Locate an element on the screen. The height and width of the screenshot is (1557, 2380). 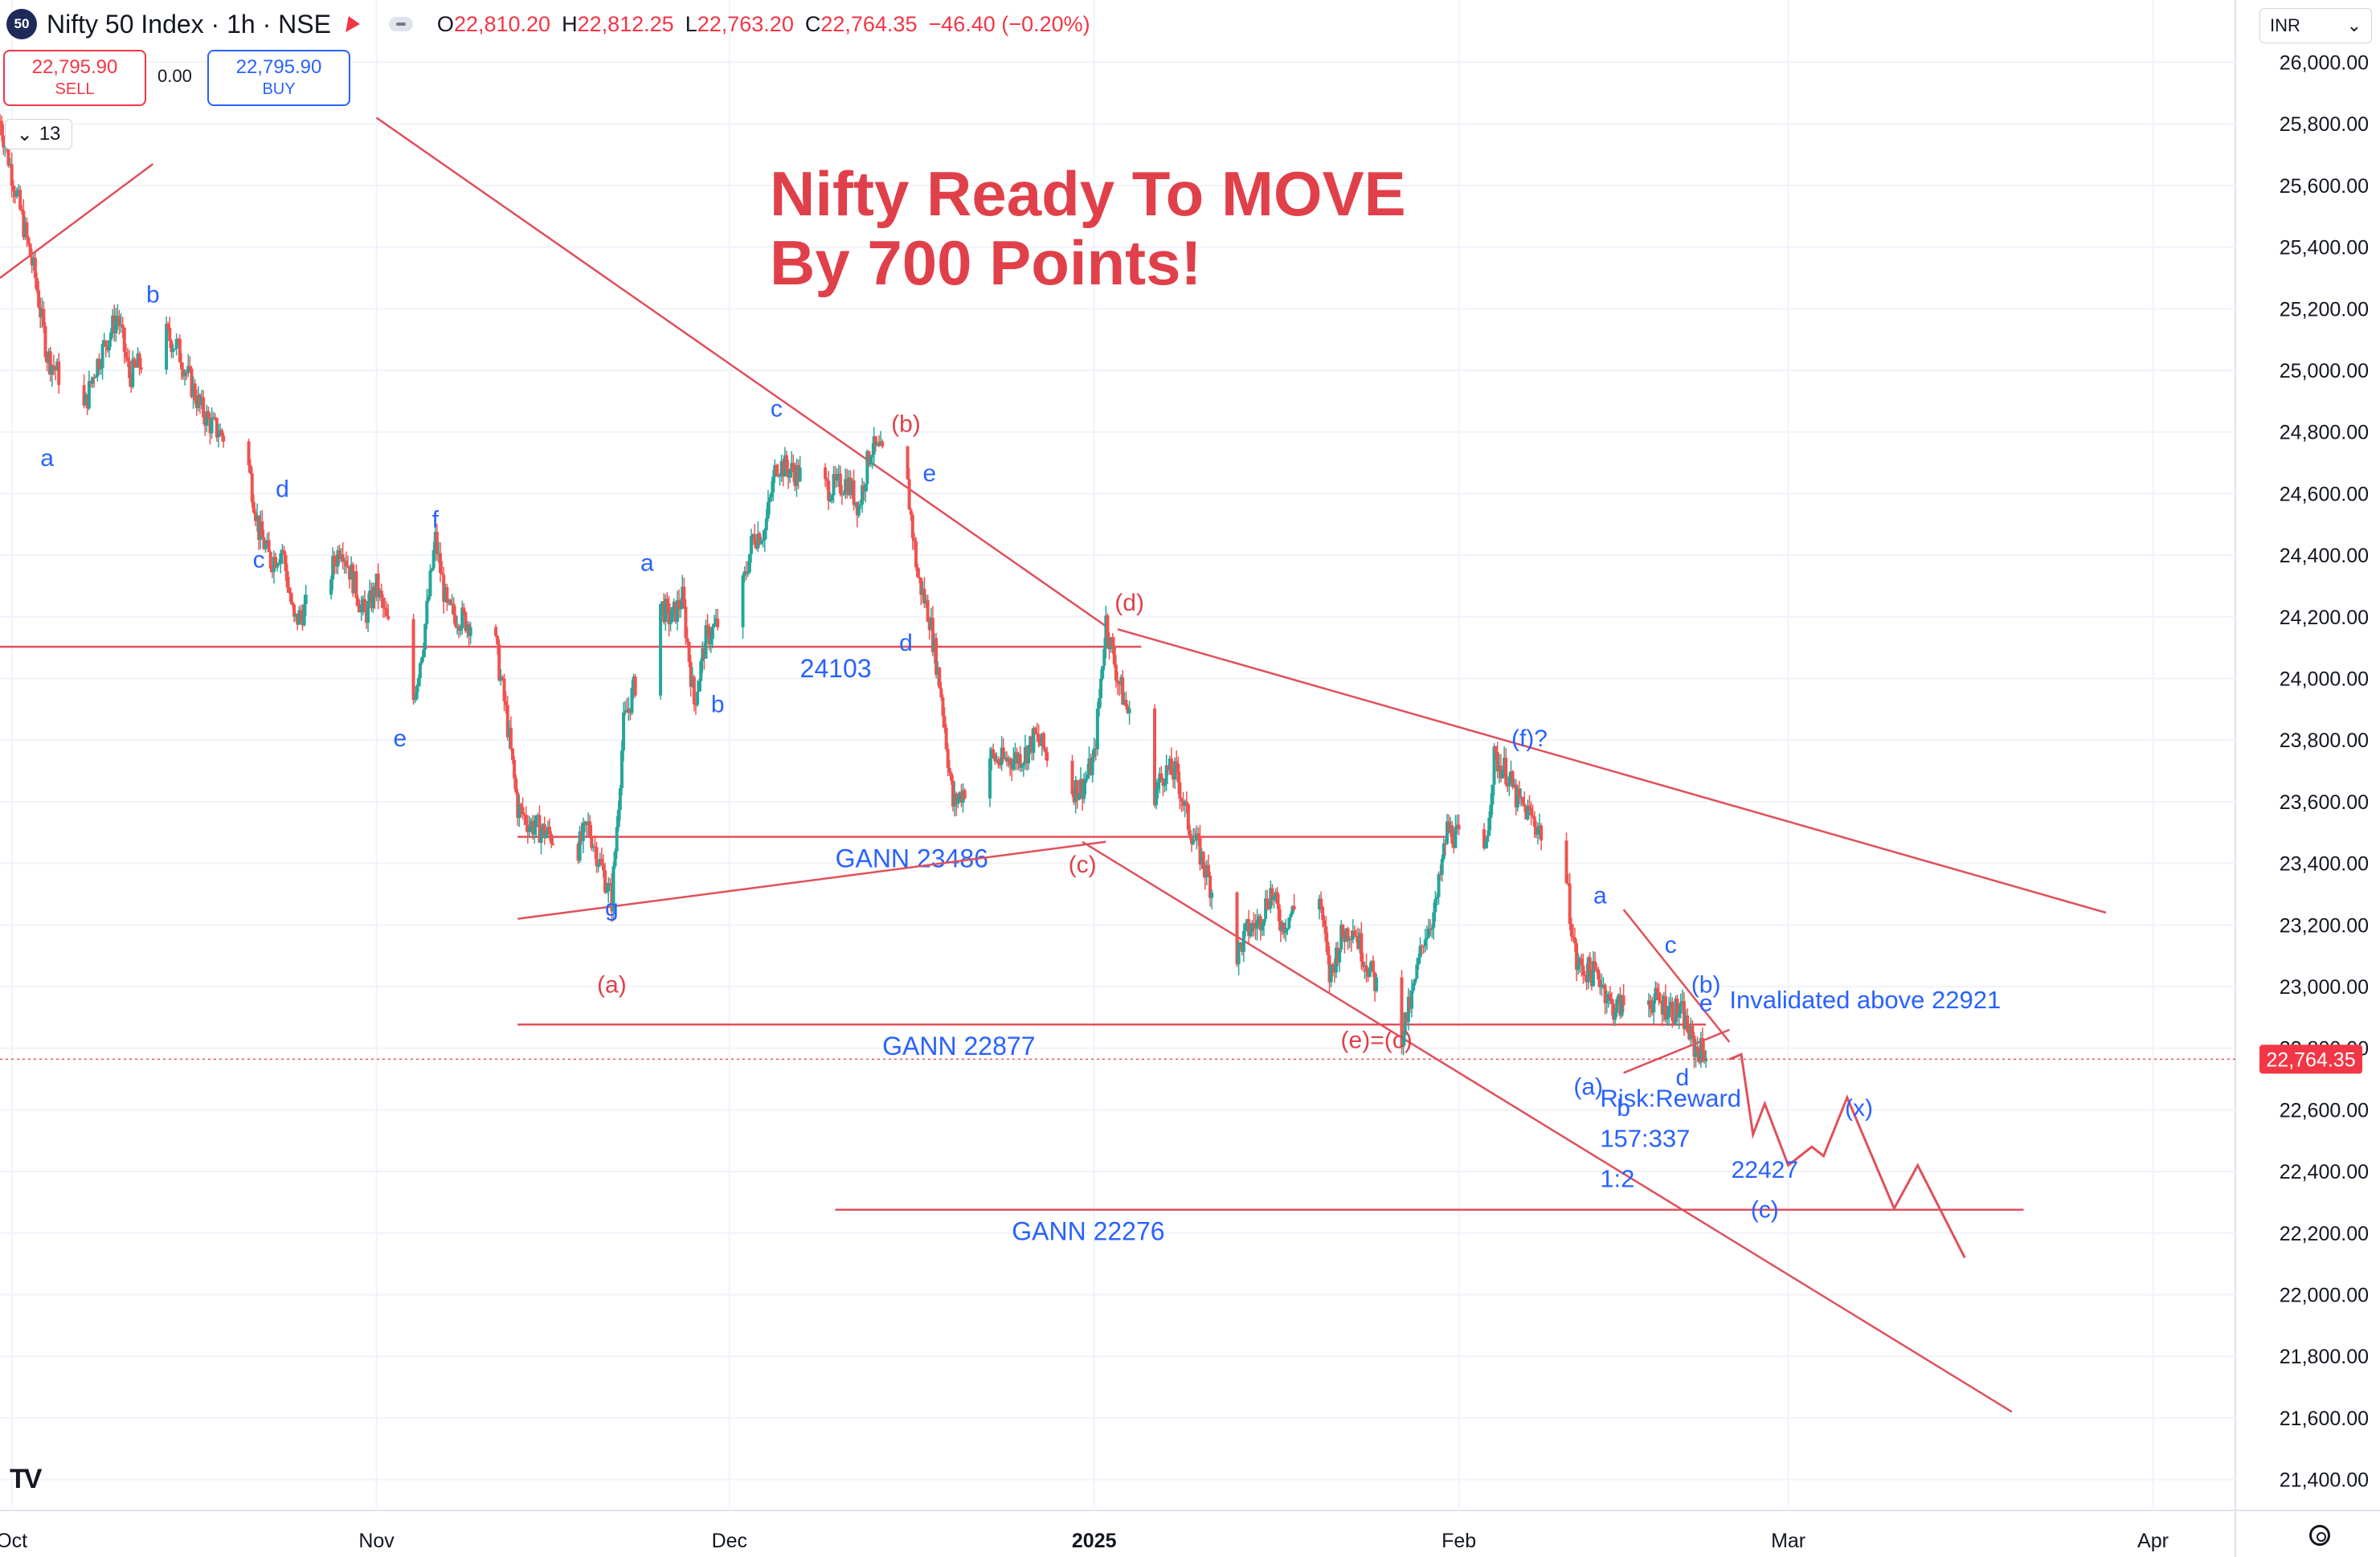
x-tick-label: Mar is located at coordinates (1788, 1541).